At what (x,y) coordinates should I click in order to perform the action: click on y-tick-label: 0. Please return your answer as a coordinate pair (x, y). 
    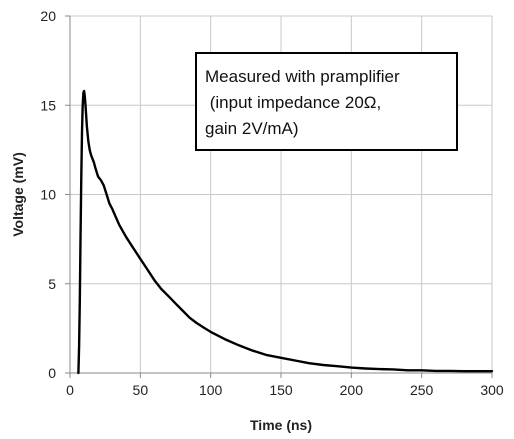
    Looking at the image, I should click on (52, 373).